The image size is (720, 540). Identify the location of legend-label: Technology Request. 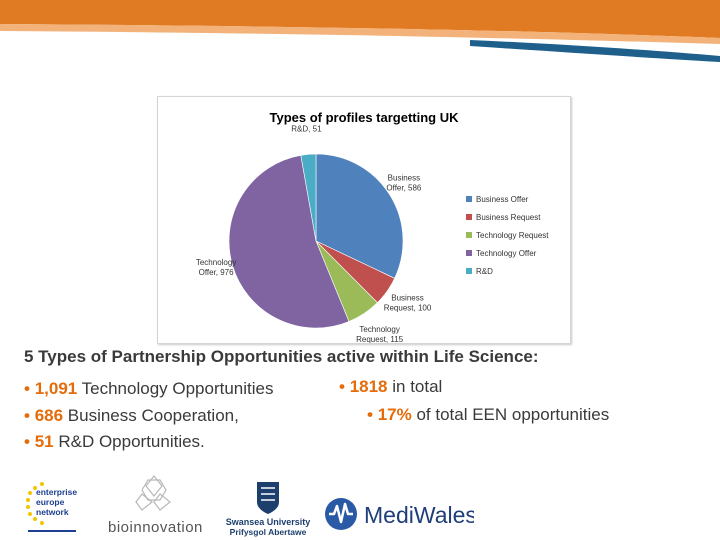
(512, 235).